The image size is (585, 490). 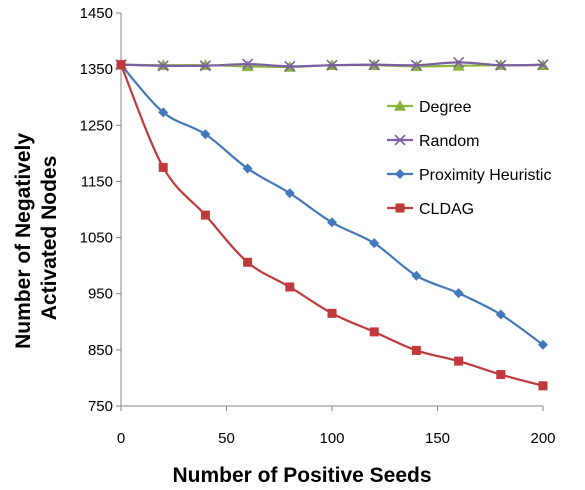 I want to click on y-axis-title: Number of Negatively Activated Nodes, so click(x=36, y=238).